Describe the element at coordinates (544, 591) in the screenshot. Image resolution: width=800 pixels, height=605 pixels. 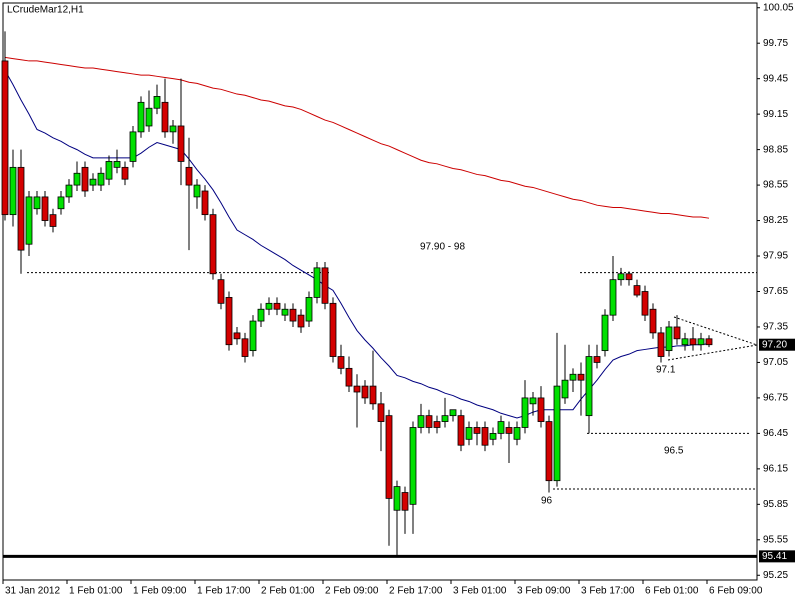
I see `x-tick-label: 3 Feb 09:00` at that location.